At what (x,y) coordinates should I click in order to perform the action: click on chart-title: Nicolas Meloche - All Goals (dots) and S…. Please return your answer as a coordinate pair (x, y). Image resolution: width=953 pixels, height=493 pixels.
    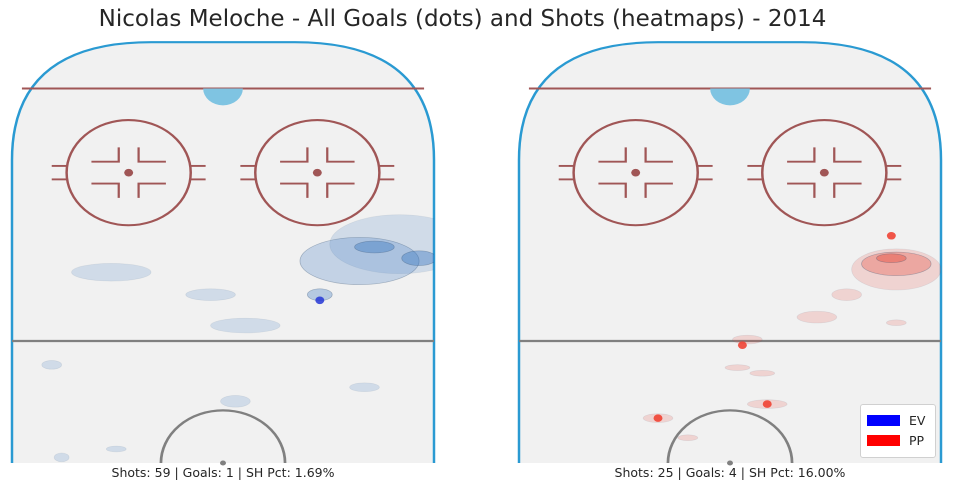
    Looking at the image, I should click on (462, 19).